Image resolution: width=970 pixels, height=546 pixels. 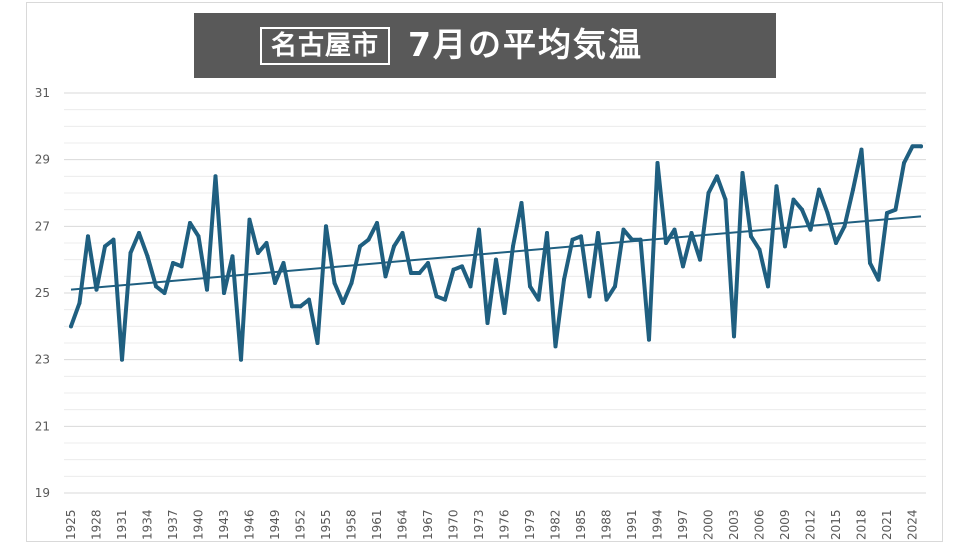 What do you see at coordinates (658, 524) in the screenshot?
I see `x-tick-label: 1994` at bounding box center [658, 524].